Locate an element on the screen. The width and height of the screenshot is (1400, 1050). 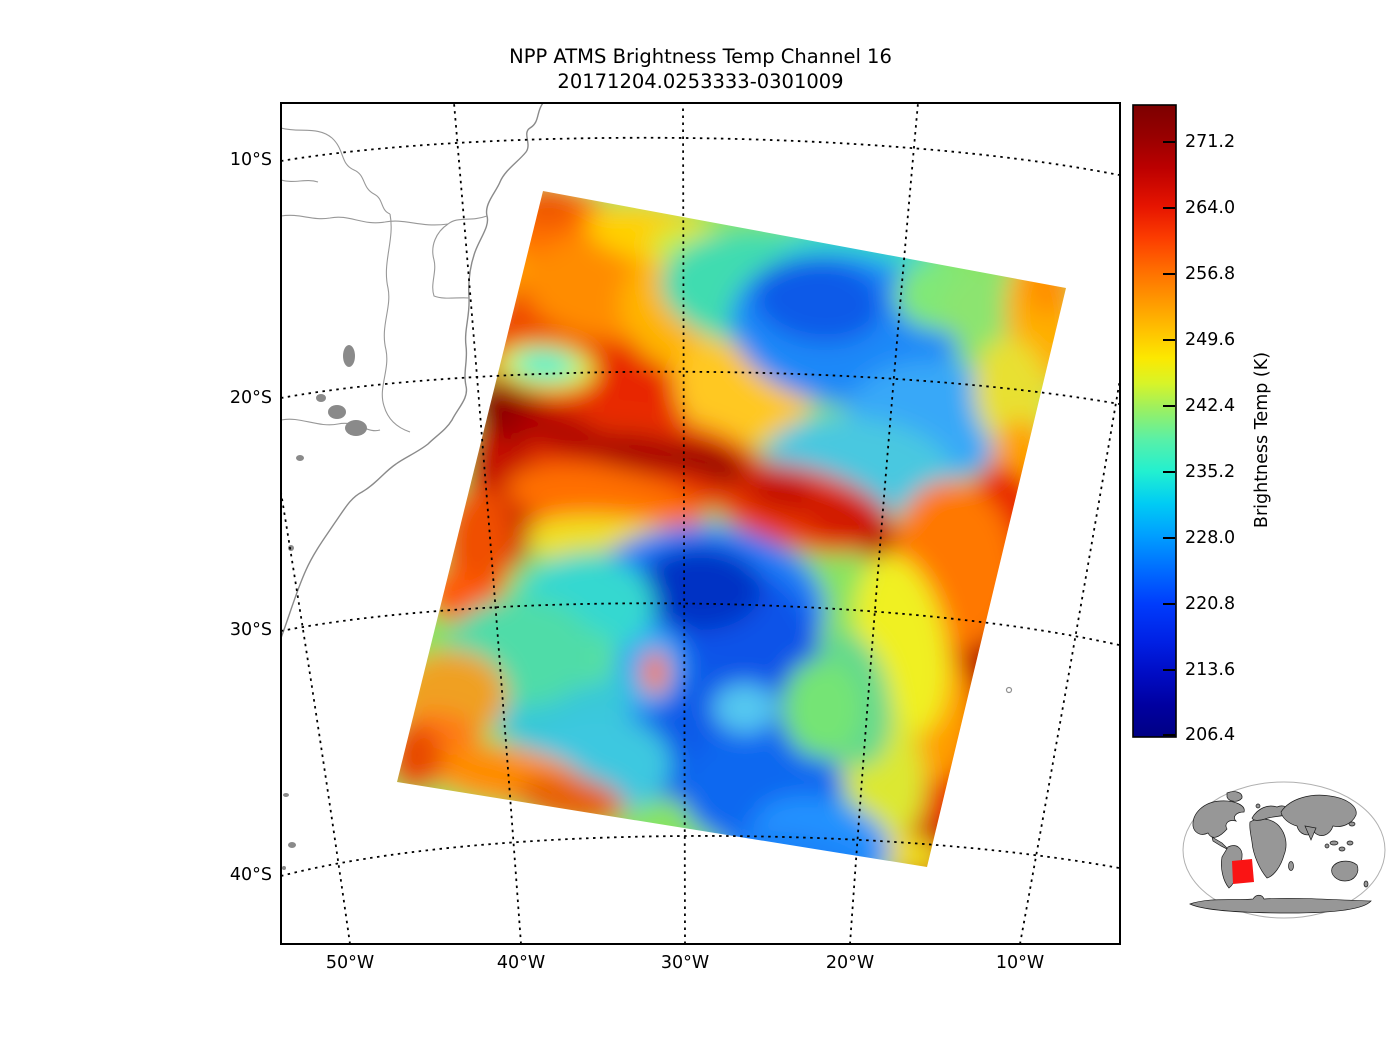
latitude-line-40s is located at coordinates (700, 856).